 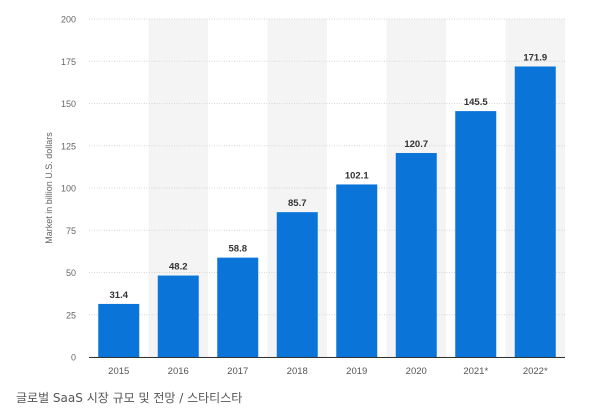 What do you see at coordinates (68, 146) in the screenshot?
I see `y-tick-label: 125` at bounding box center [68, 146].